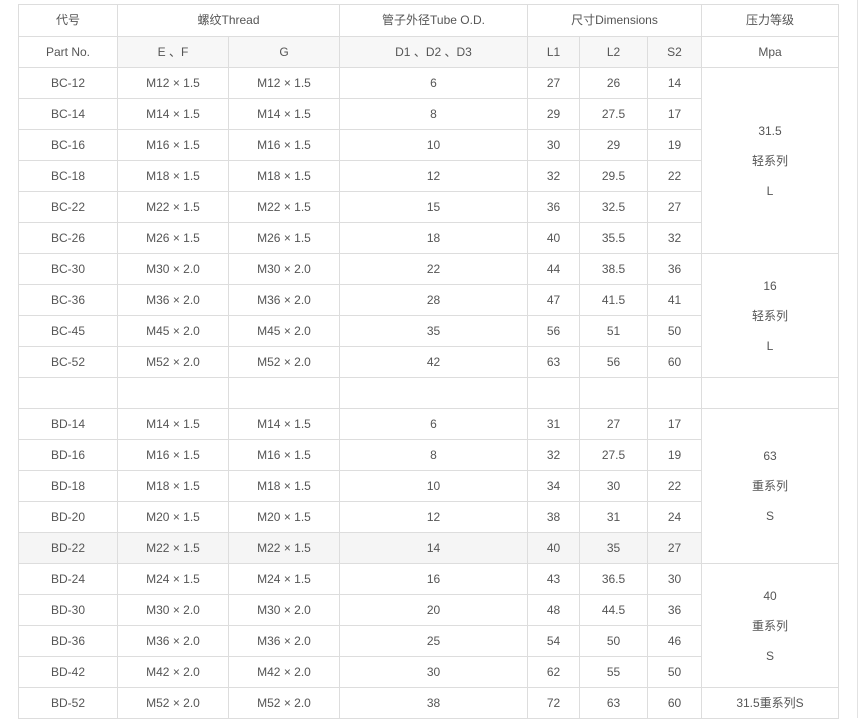  I want to click on cell-l2: 41.5, so click(613, 300).